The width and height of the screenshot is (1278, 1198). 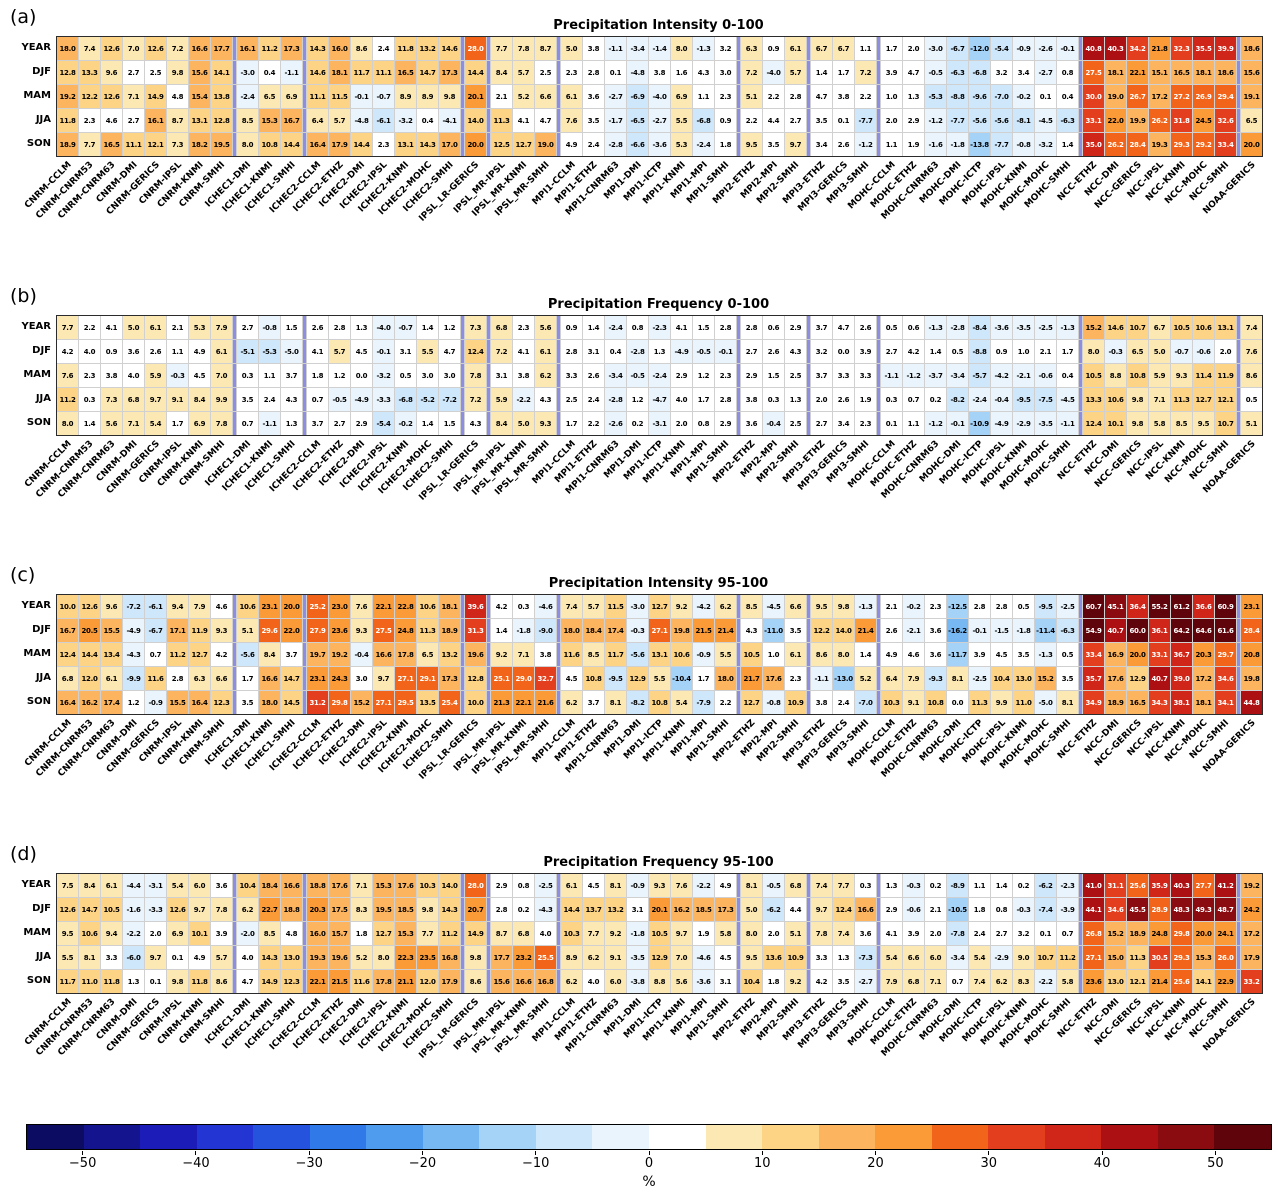 I want to click on row-labels: YEAR DJF MAM JJA SON, so click(x=33, y=375).